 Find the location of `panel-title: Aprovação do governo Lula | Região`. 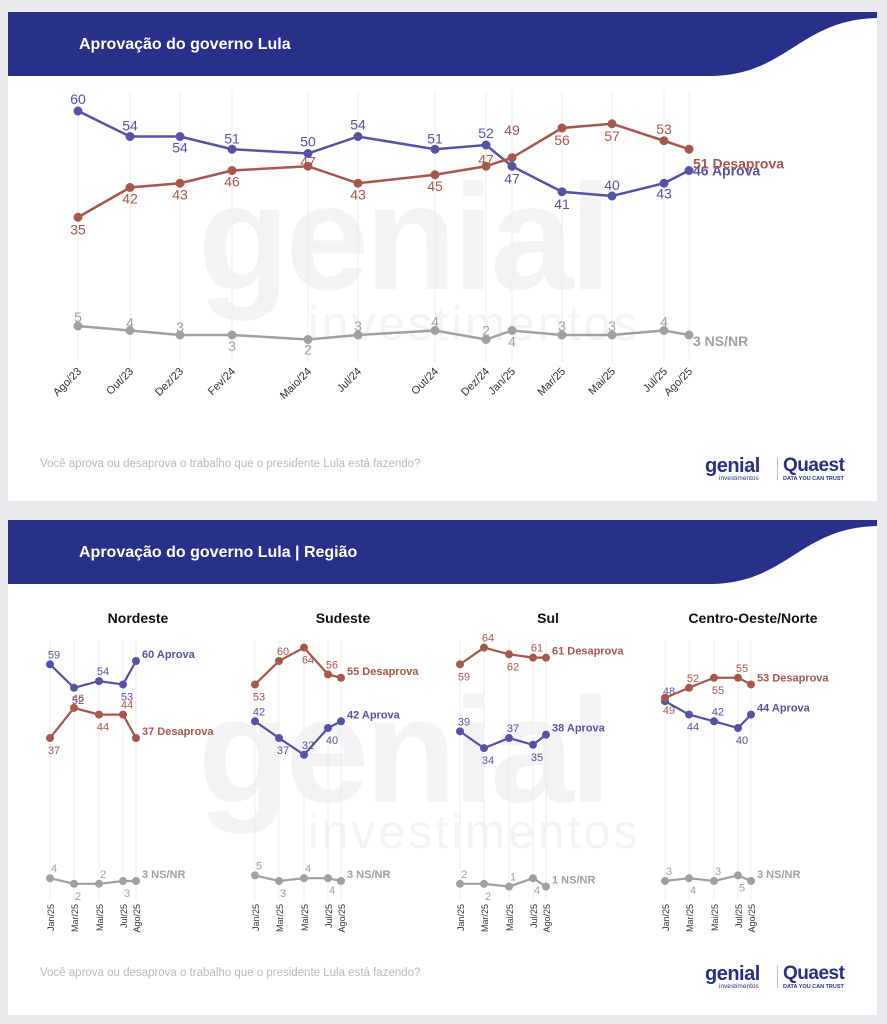

panel-title: Aprovação do governo Lula | Região is located at coordinates (218, 552).